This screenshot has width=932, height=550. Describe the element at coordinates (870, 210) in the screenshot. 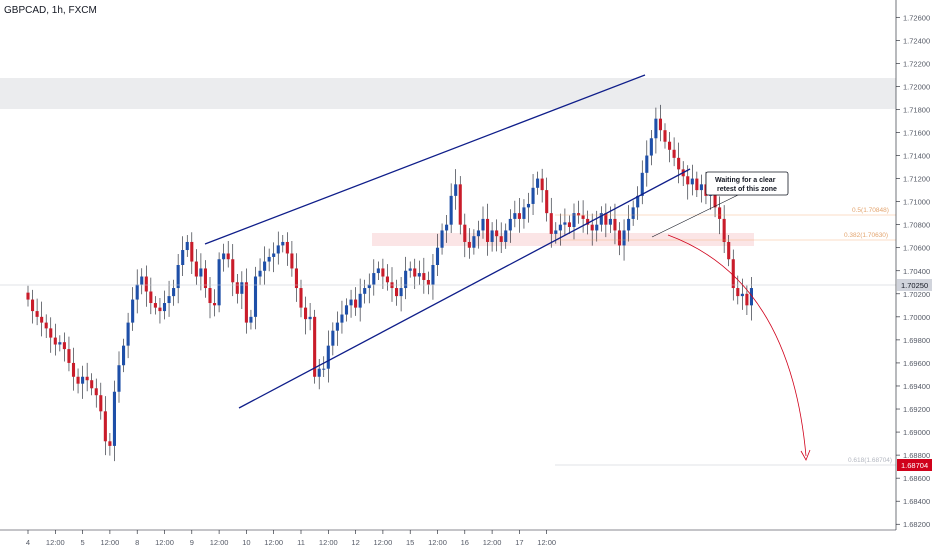

I see `fib-level-618-label: 0.5(1.70848)` at that location.